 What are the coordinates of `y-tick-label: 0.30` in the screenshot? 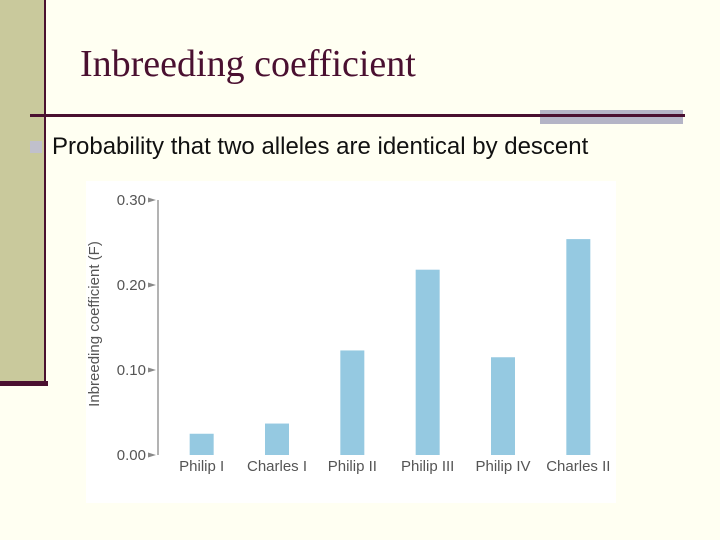 It's located at (131, 200).